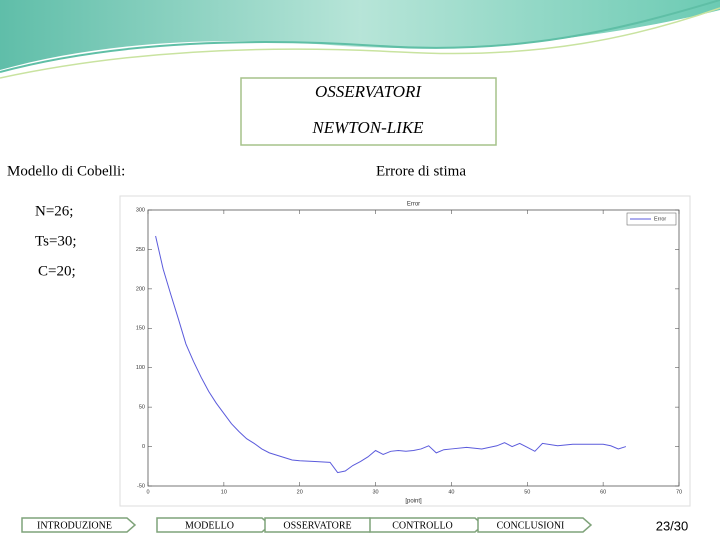 This screenshot has height=540, width=720. Describe the element at coordinates (140, 210) in the screenshot. I see `y-tick-label: 300` at that location.